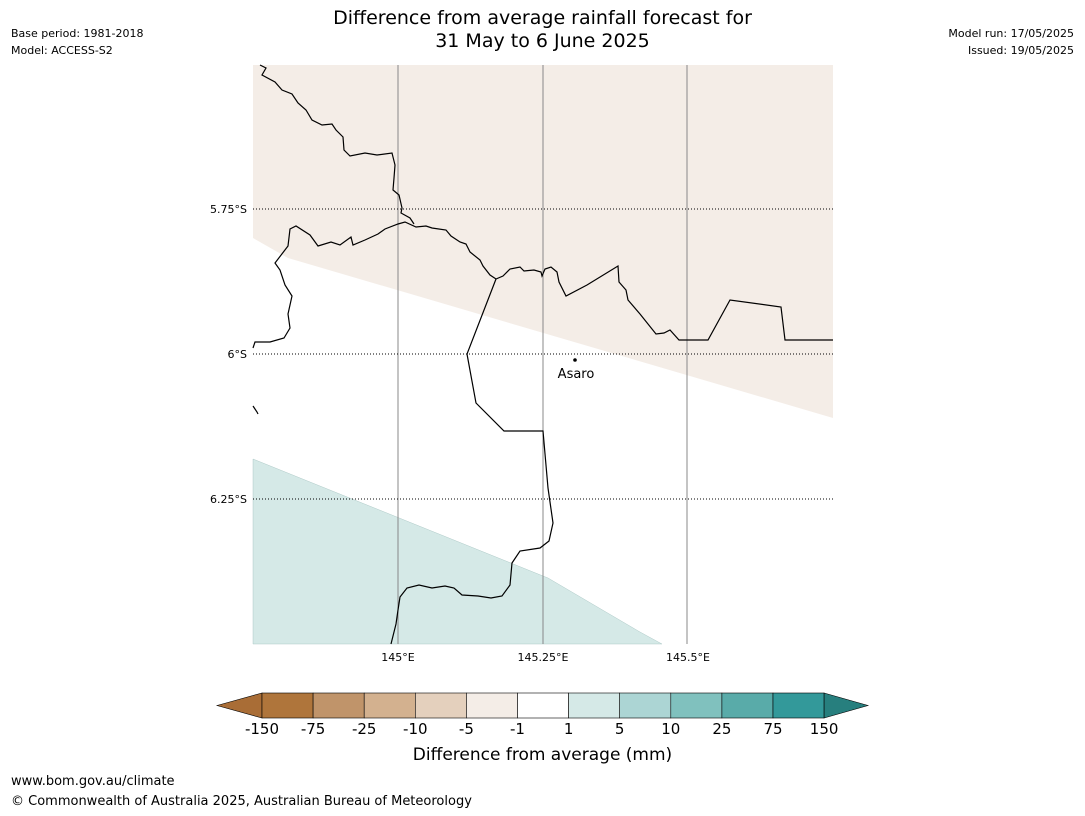 The height and width of the screenshot is (816, 1085). Describe the element at coordinates (824, 729) in the screenshot. I see `colorbar-tick-label: 150` at that location.